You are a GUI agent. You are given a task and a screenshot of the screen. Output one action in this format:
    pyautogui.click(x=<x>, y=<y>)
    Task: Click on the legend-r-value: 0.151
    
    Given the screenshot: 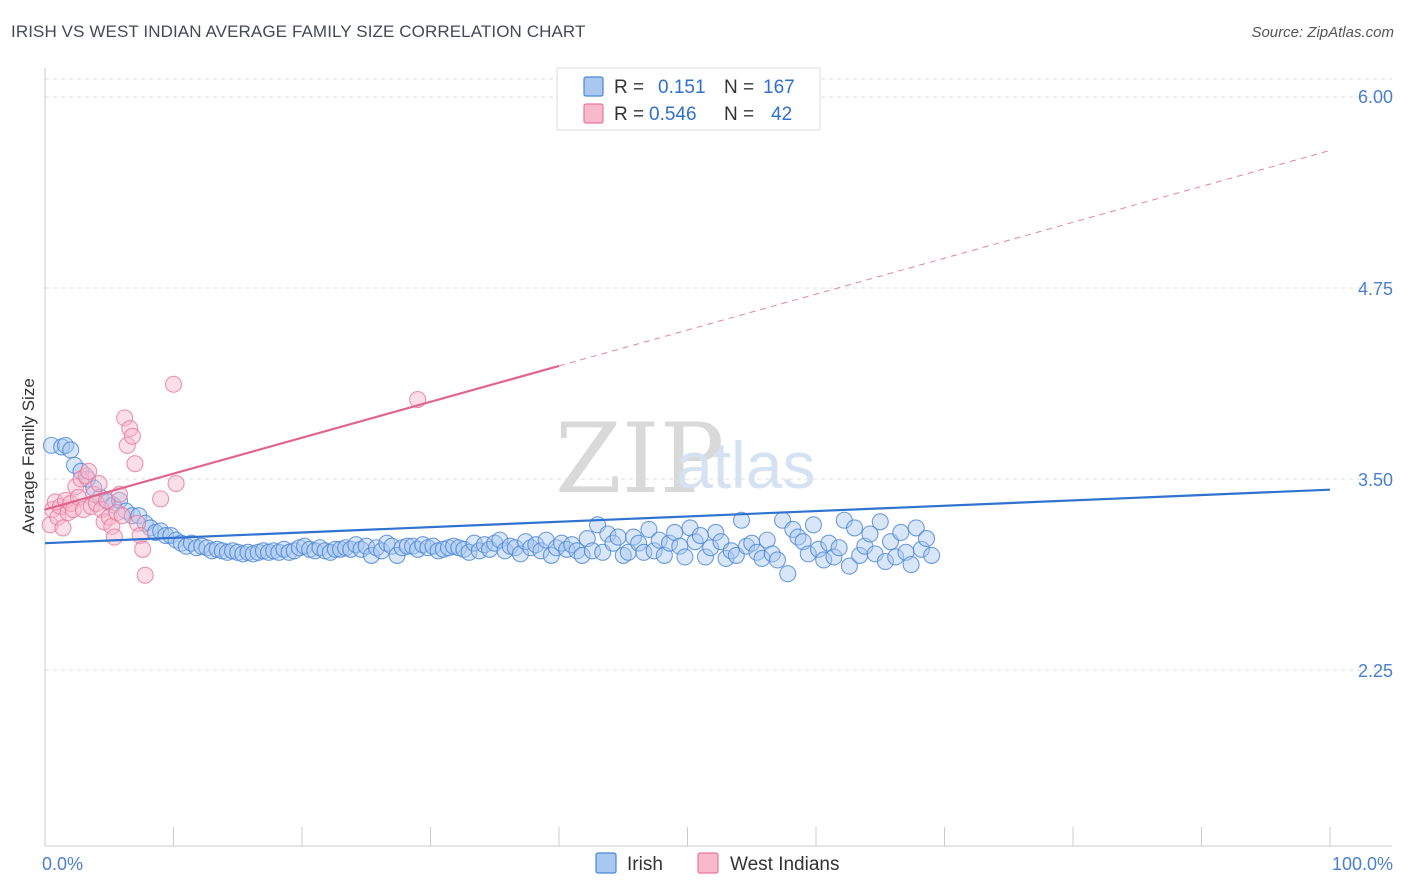 What is the action you would take?
    pyautogui.click(x=682, y=87)
    